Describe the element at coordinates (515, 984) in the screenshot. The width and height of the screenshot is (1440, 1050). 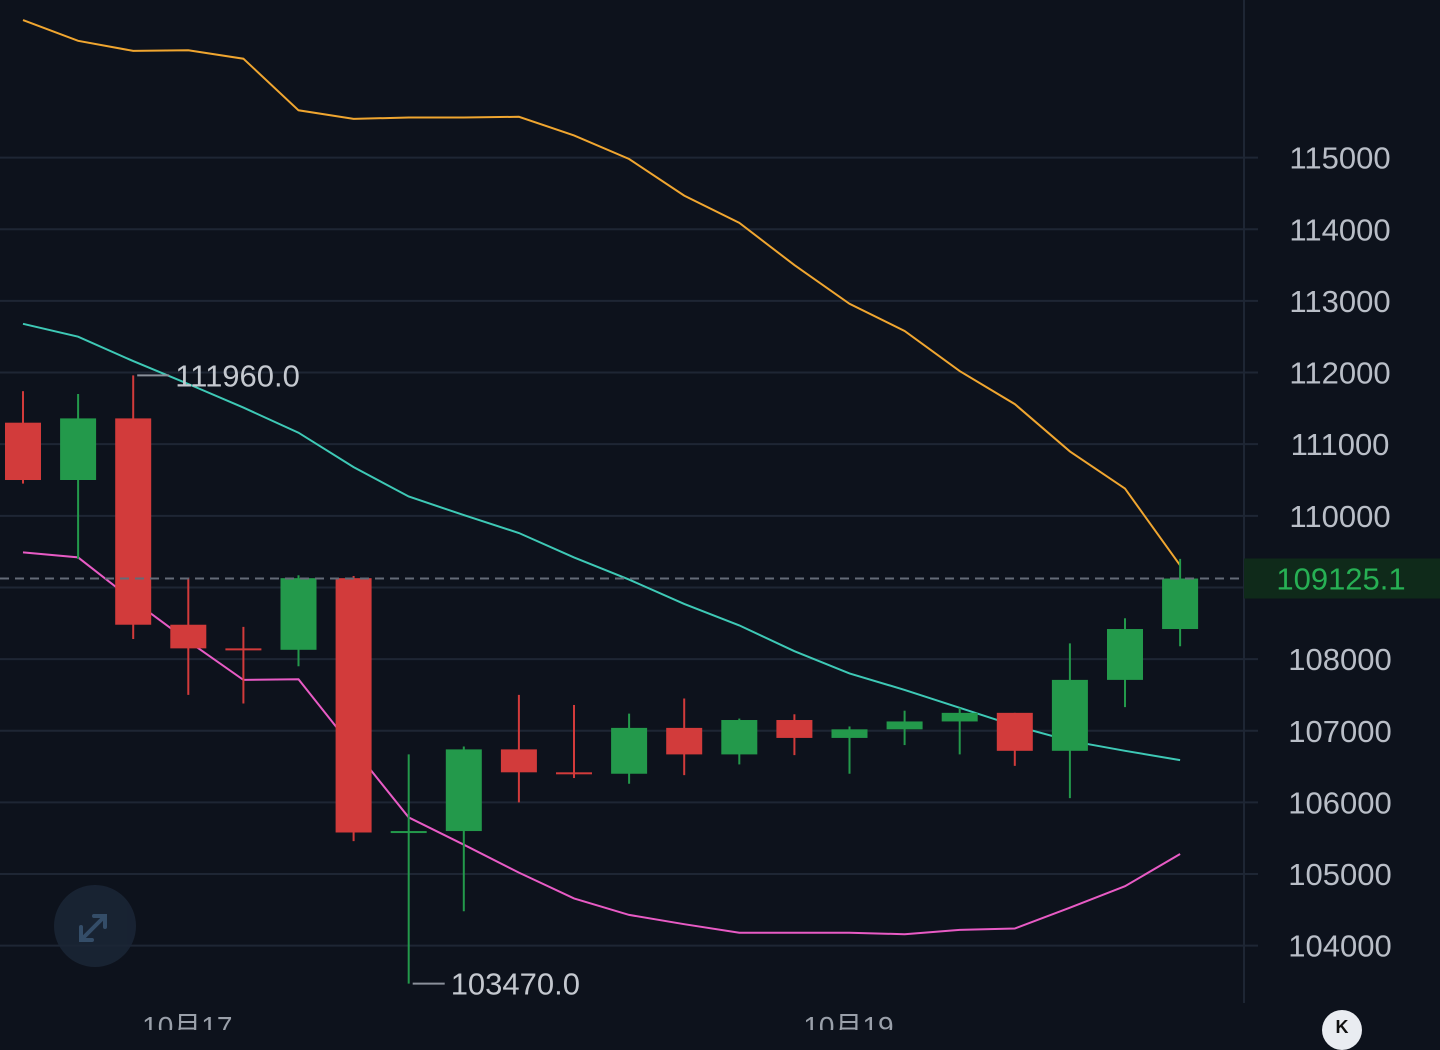
I see `low-price-label: 103470.0` at that location.